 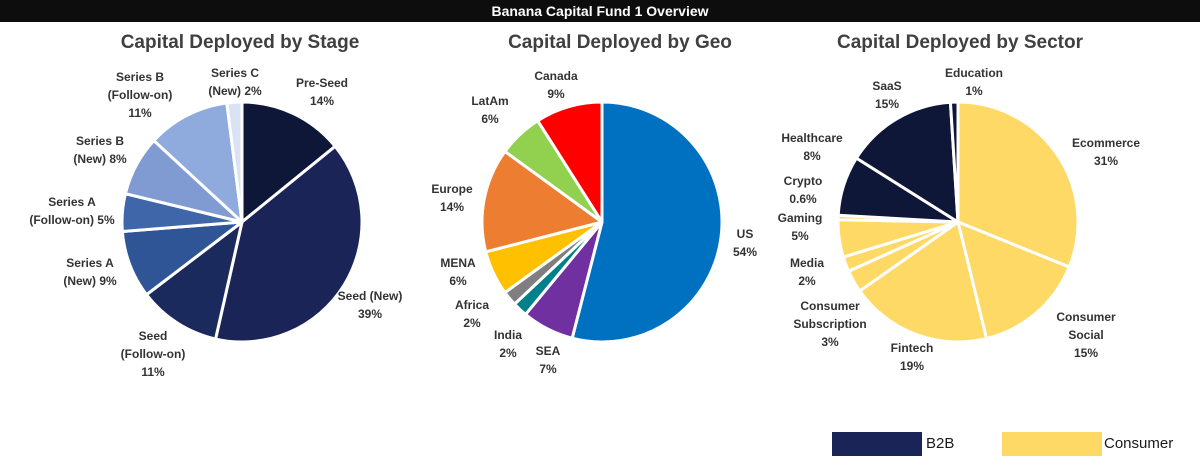 I want to click on slice-label-0-seed-new: Seed (New) 39%, so click(x=370, y=305).